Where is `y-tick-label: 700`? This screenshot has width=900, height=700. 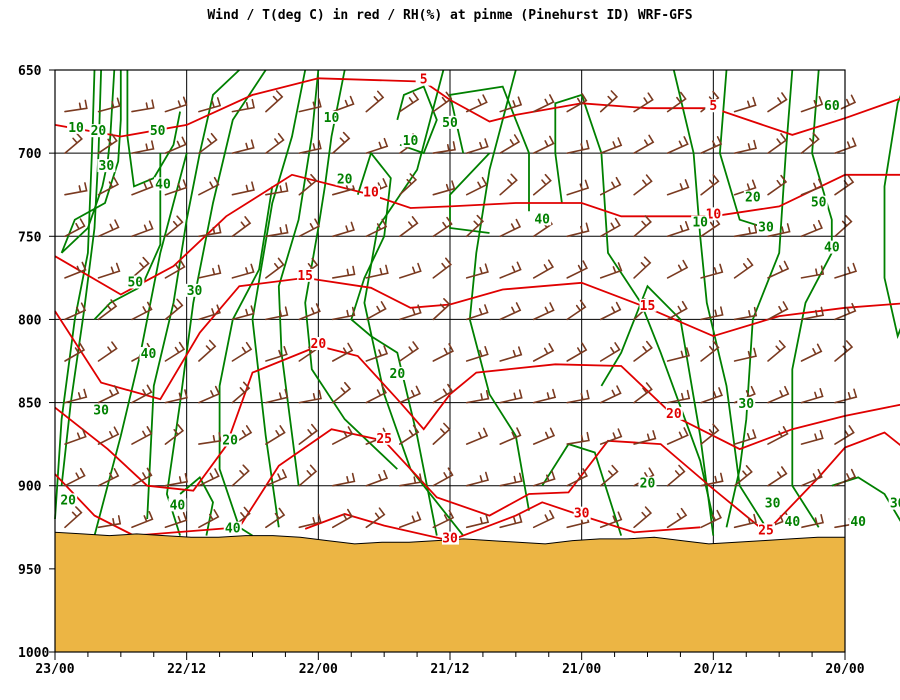 y-tick-label: 700 is located at coordinates (30, 154).